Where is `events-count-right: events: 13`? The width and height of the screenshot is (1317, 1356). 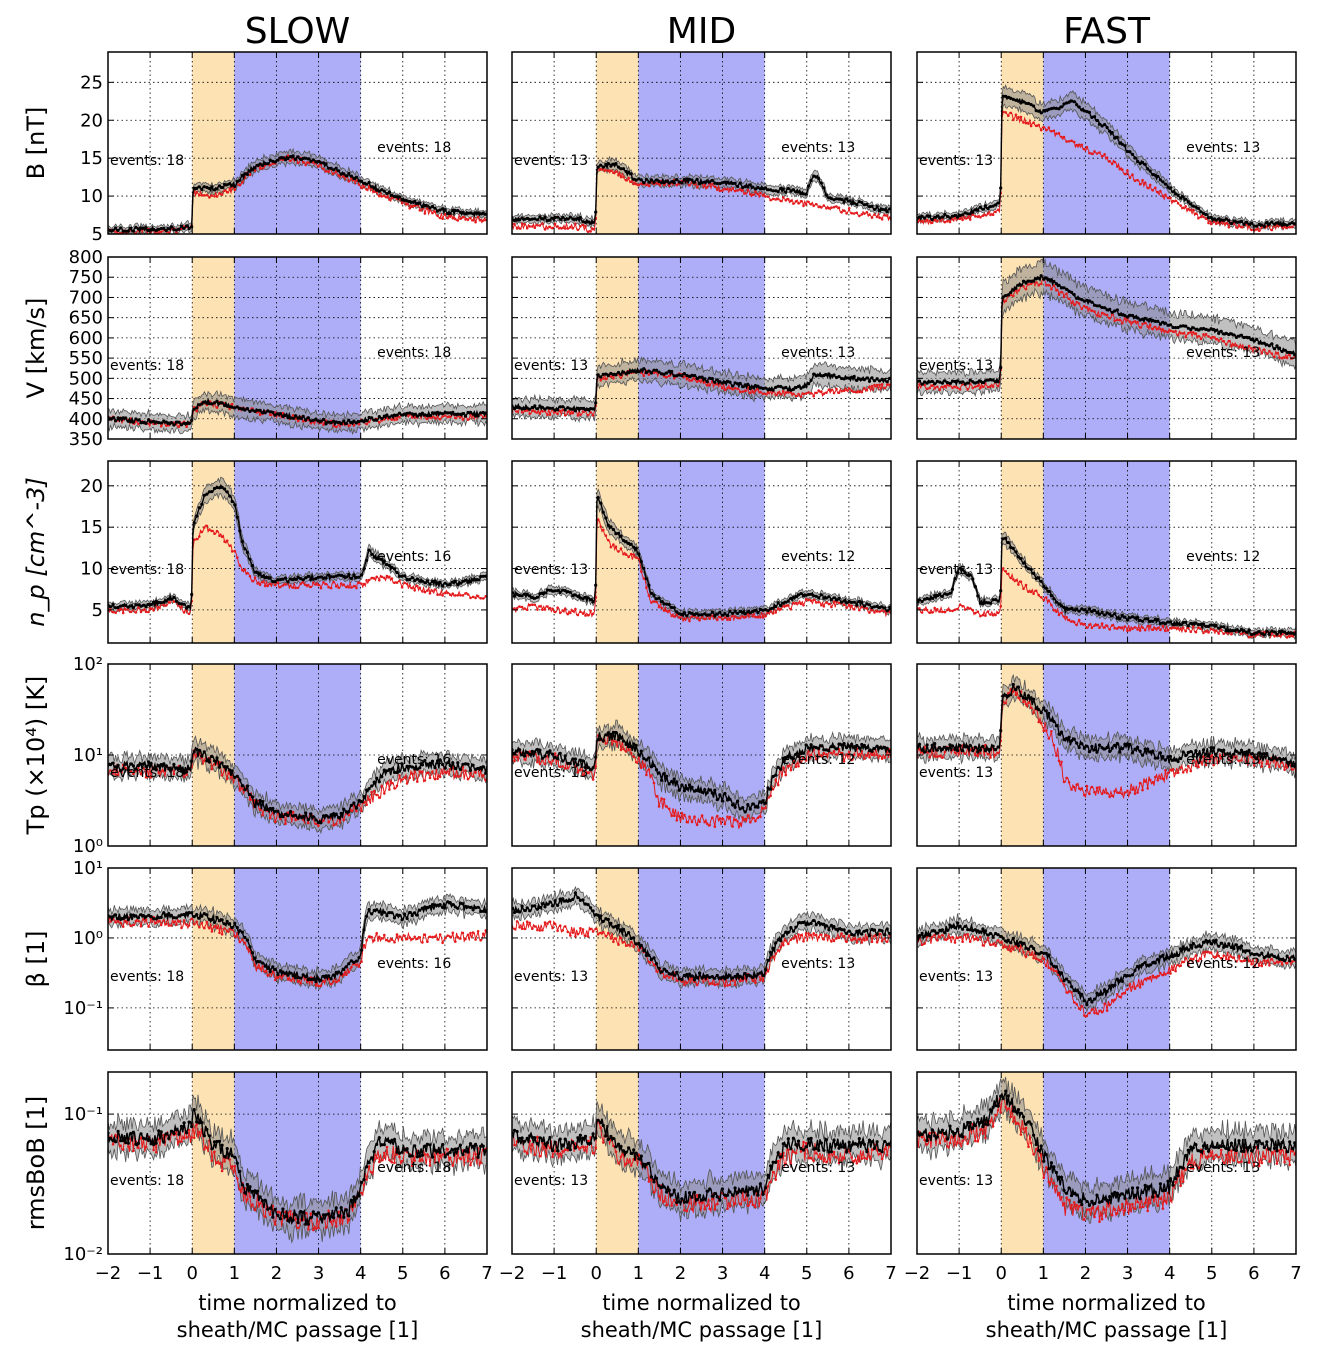 events-count-right: events: 13 is located at coordinates (1223, 353).